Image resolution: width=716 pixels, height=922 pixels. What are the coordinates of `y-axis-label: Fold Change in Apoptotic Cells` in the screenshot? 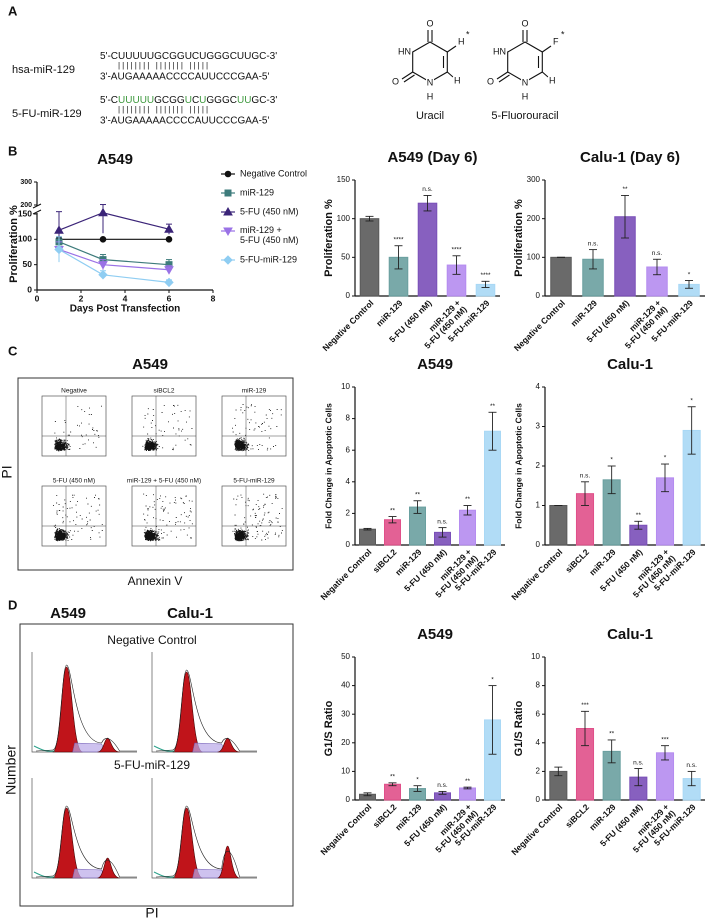 It's located at (328, 466).